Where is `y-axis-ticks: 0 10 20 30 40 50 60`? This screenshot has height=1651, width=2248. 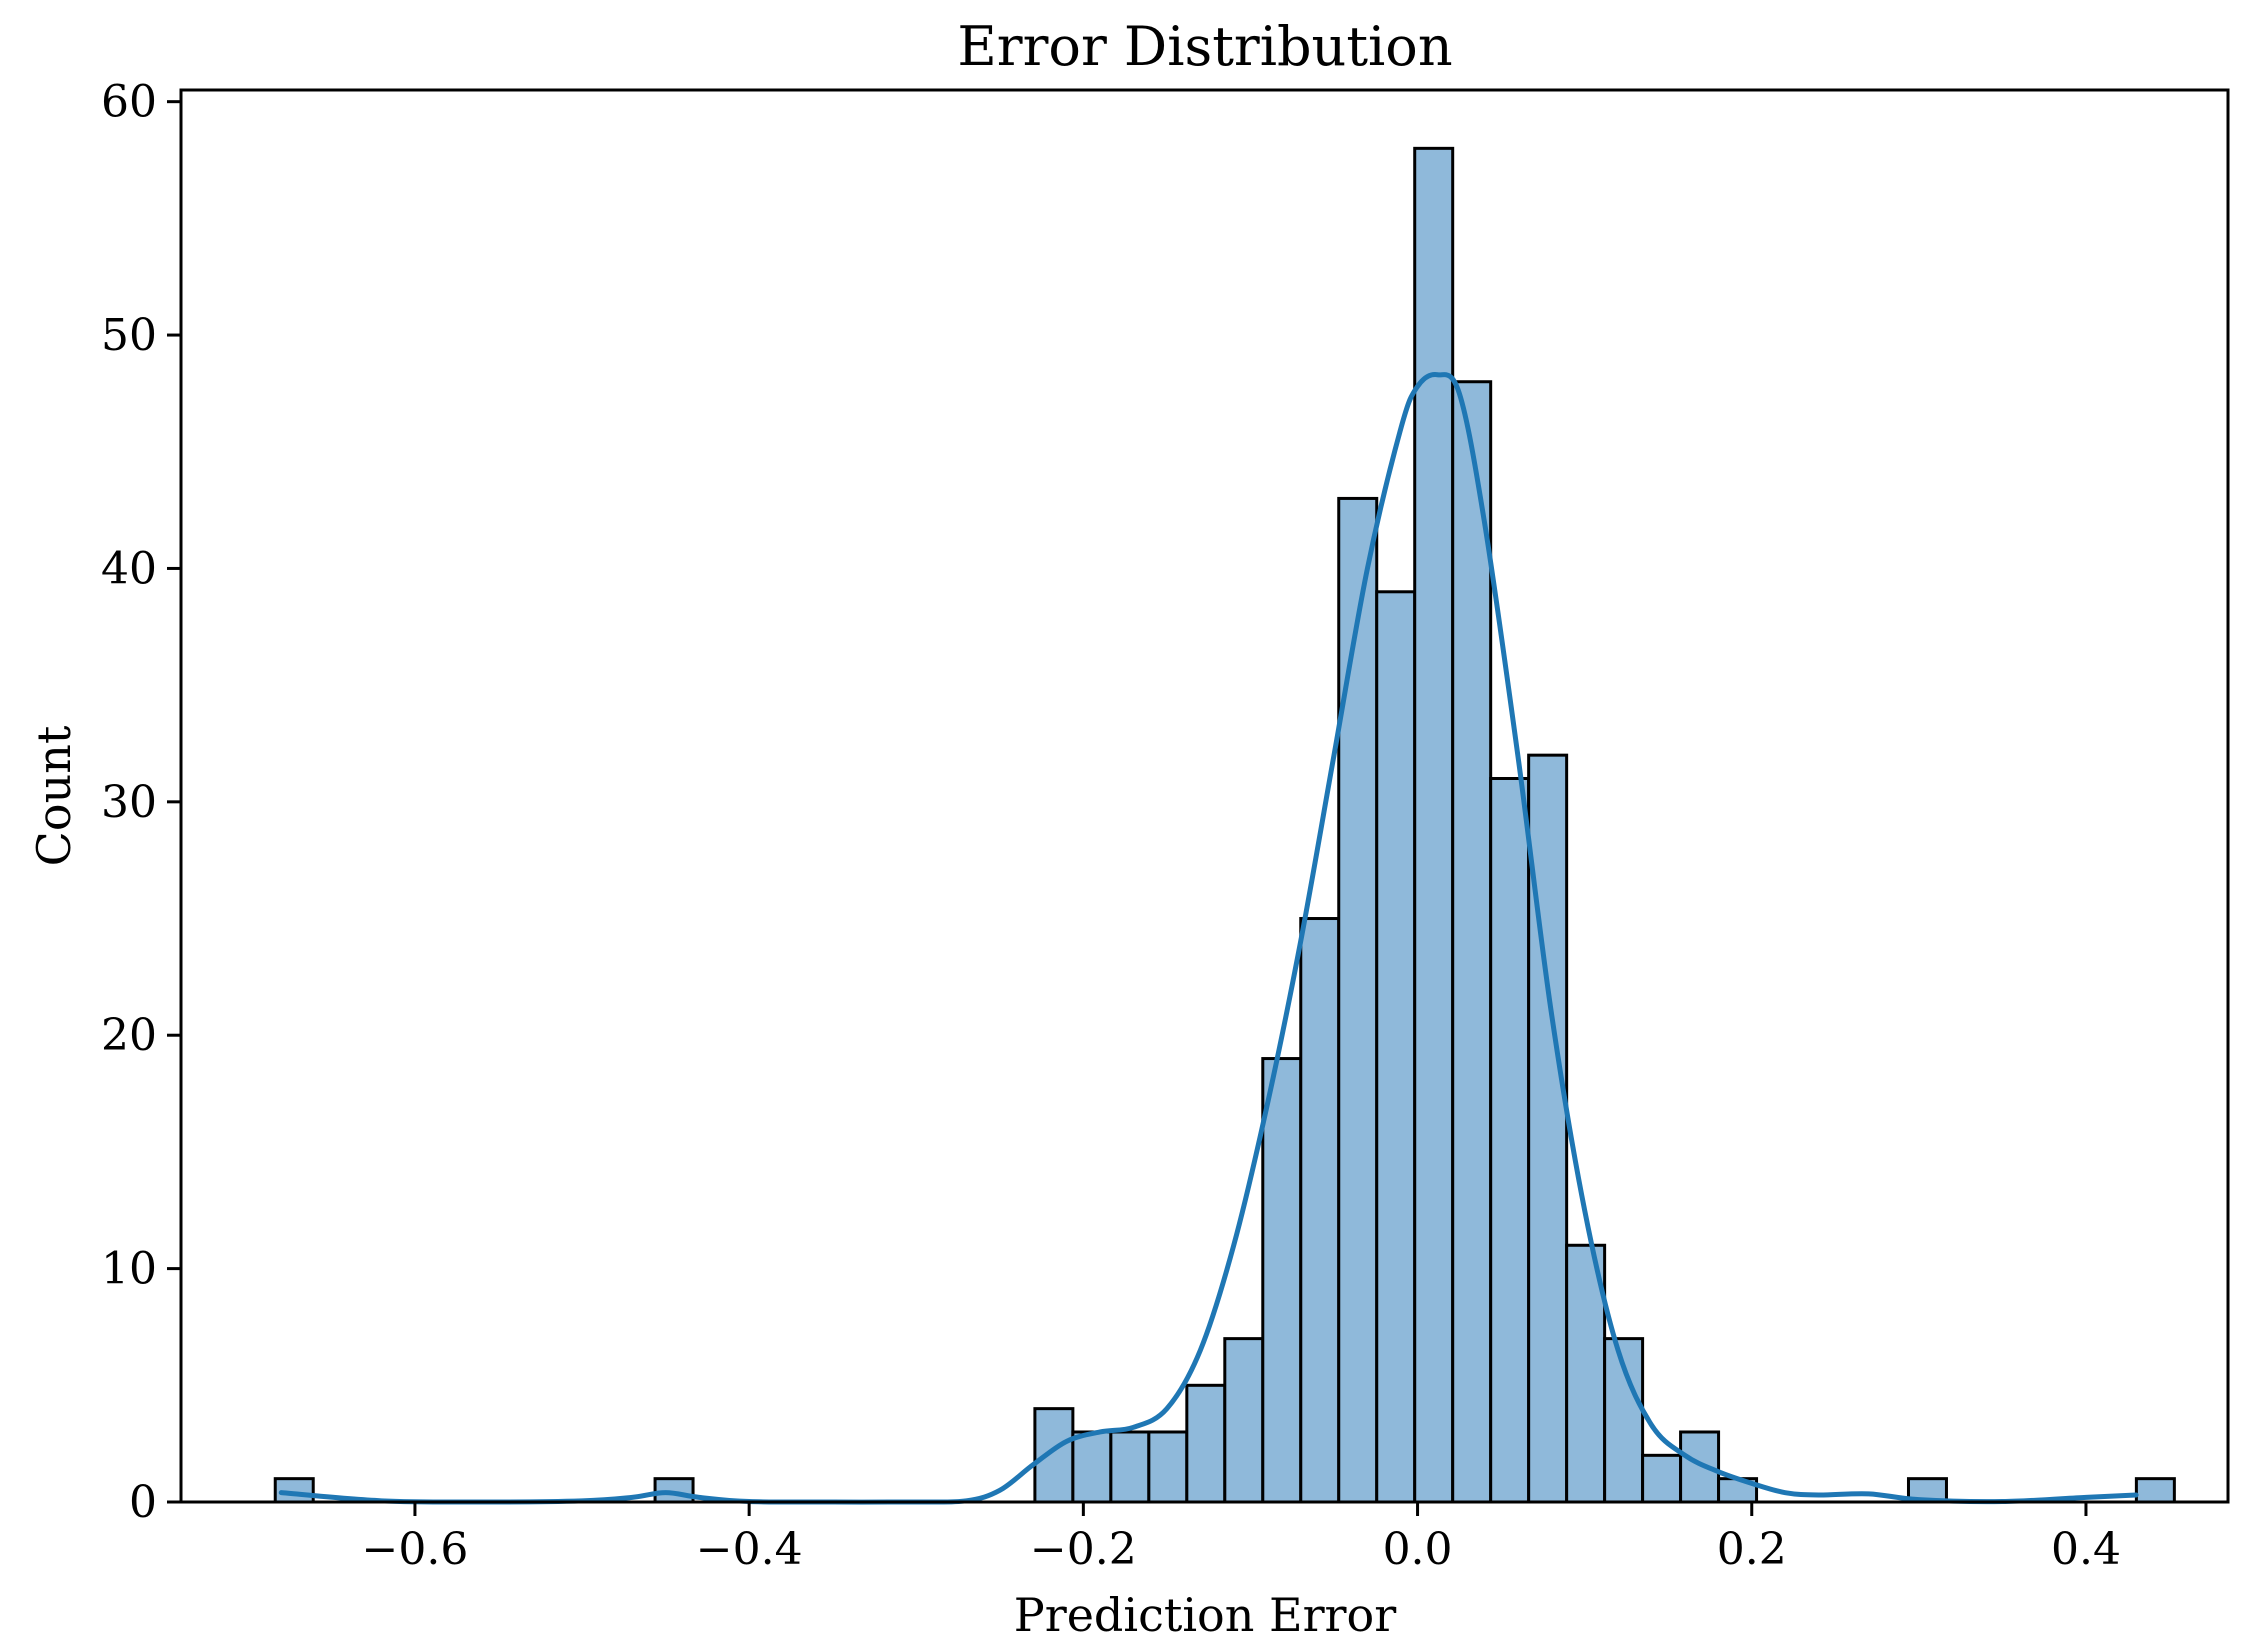 y-axis-ticks: 0 10 20 30 40 50 60 is located at coordinates (141, 802).